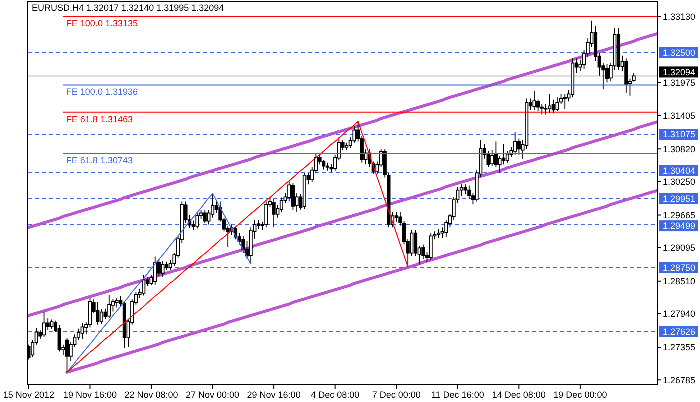  I want to click on y-tick-label: 1.33130, so click(679, 17).